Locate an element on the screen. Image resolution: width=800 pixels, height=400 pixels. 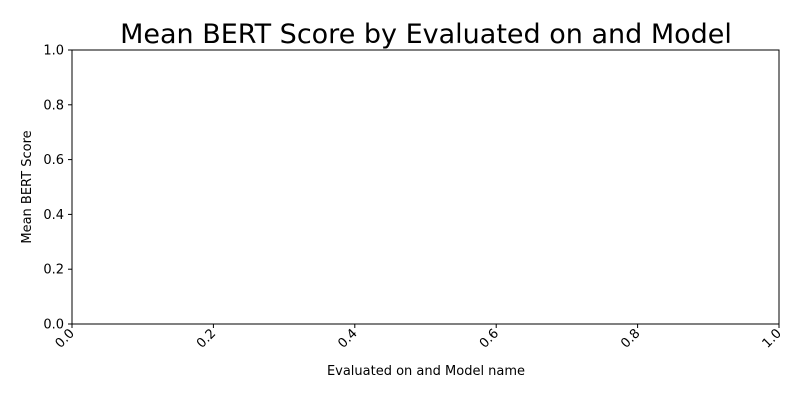
y-tick-label: 0.0 is located at coordinates (53, 325).